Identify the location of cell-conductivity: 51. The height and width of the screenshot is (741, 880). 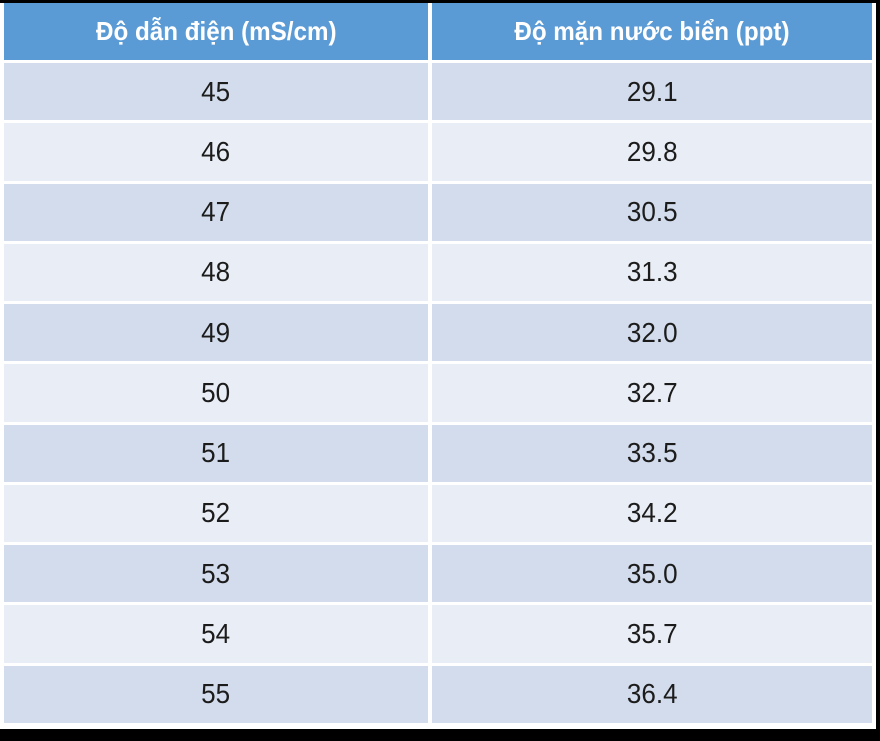
(216, 453).